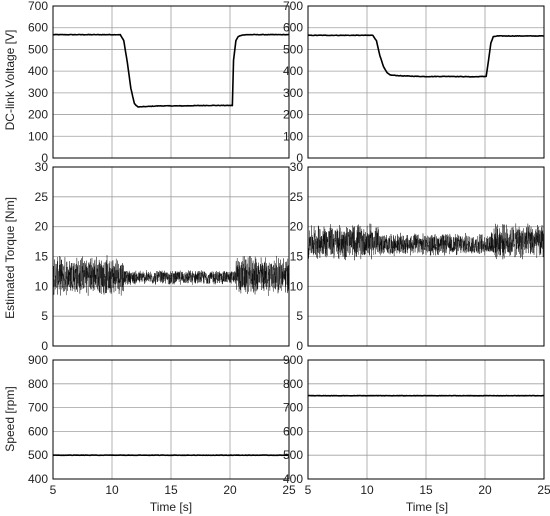 Image resolution: width=550 pixels, height=516 pixels. What do you see at coordinates (171, 507) in the screenshot?
I see `x-axis-label-left: Time [s]` at bounding box center [171, 507].